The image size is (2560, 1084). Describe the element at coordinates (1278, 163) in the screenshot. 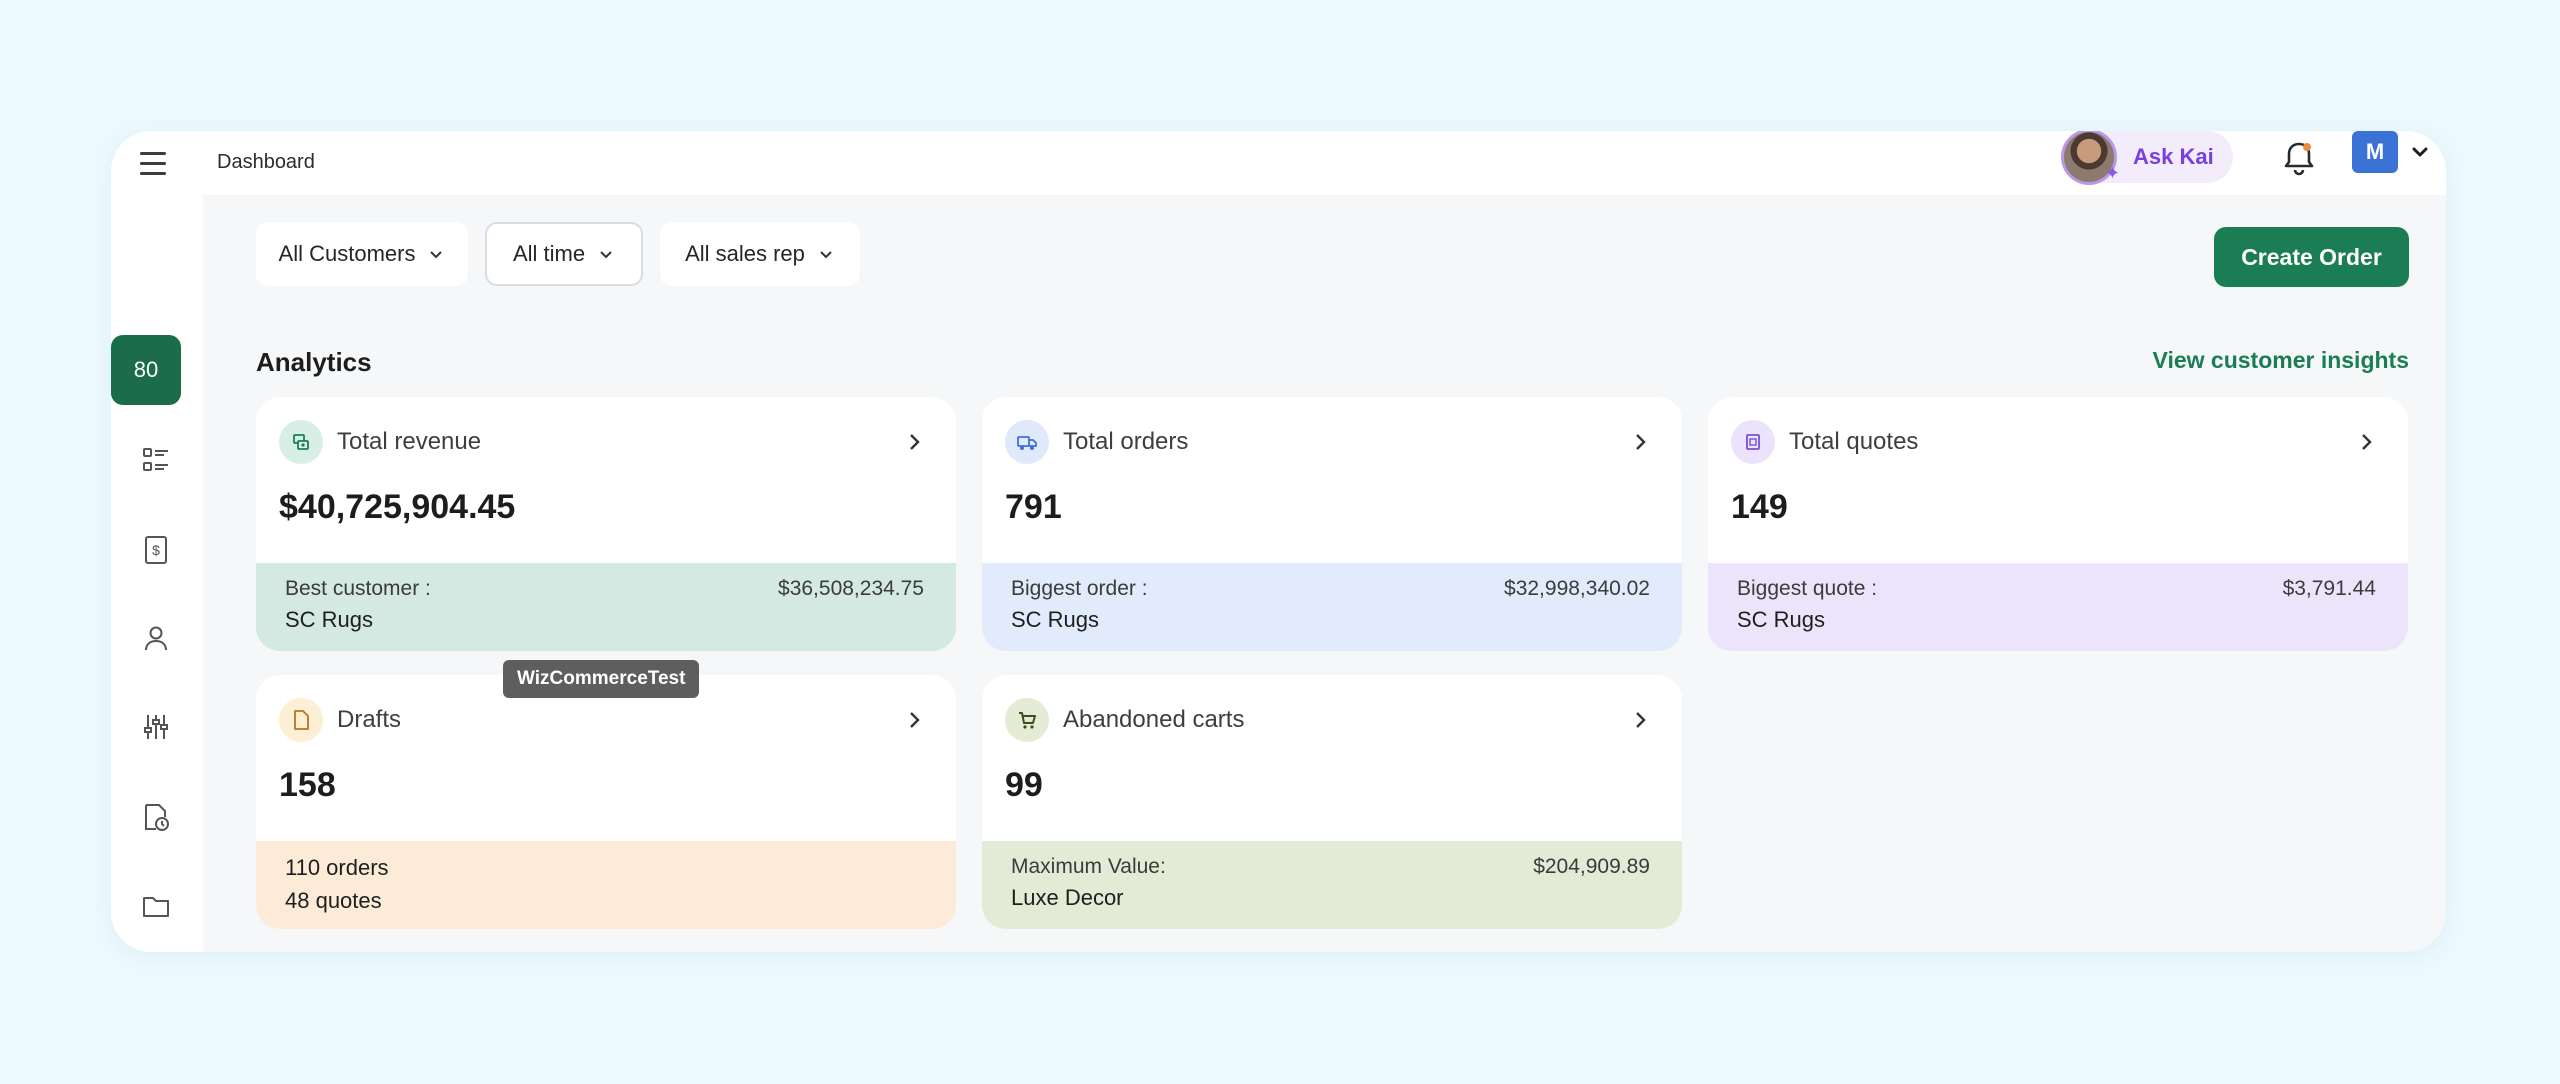

I see `top-bar: Dashboard ✦ Ask Kai M` at that location.